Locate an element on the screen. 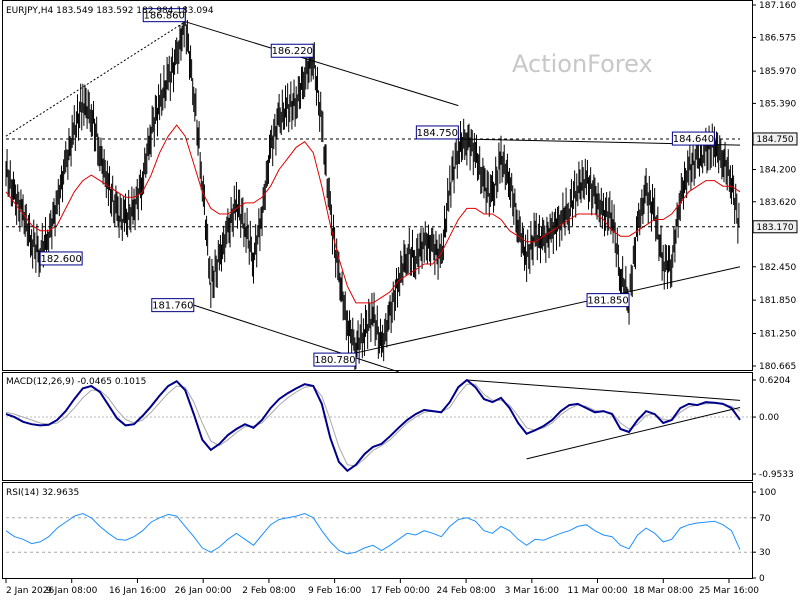  y-tick-label: 0.00 is located at coordinates (769, 418).